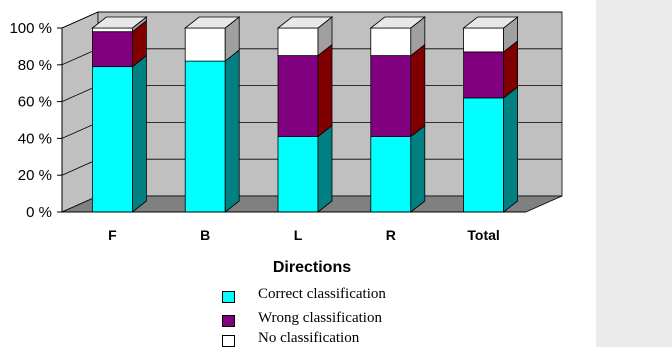  Describe the element at coordinates (228, 341) in the screenshot. I see `legend-swatch-none` at that location.